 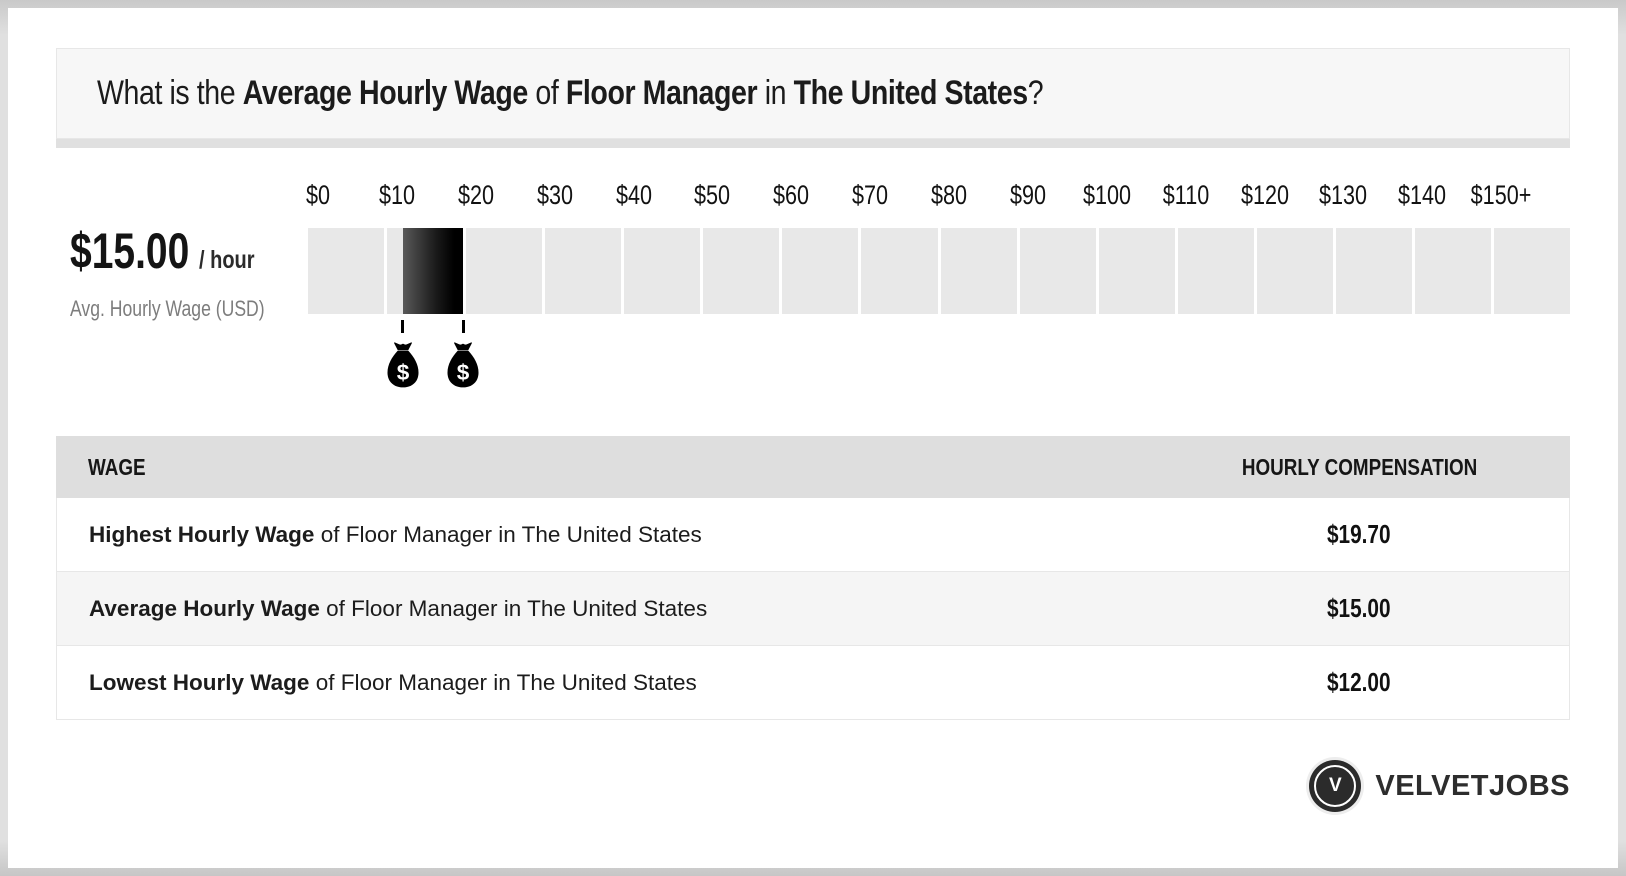 What do you see at coordinates (1185, 195) in the screenshot?
I see `scale-tick-label: $110` at bounding box center [1185, 195].